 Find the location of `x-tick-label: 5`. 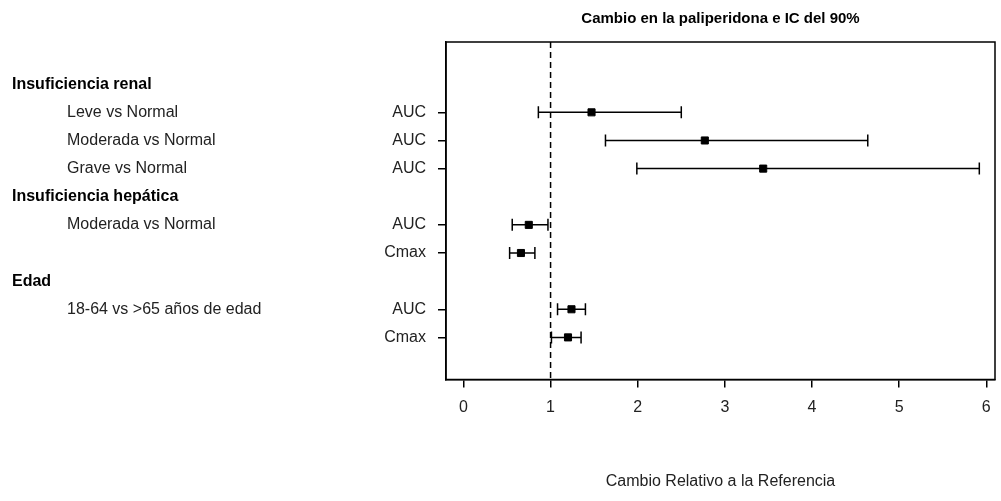

x-tick-label: 5 is located at coordinates (899, 406).